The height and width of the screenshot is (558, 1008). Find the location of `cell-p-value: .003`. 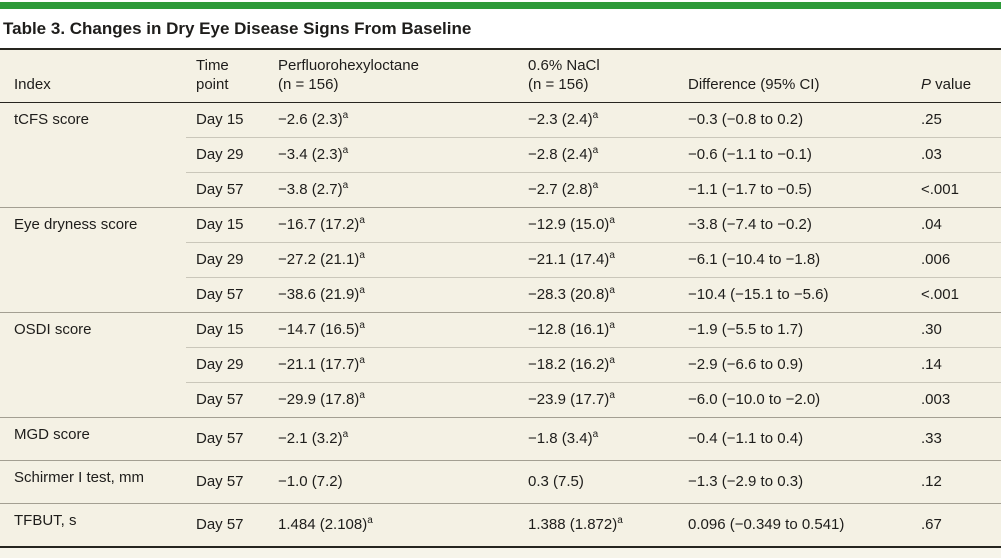

cell-p-value: .003 is located at coordinates (956, 400).